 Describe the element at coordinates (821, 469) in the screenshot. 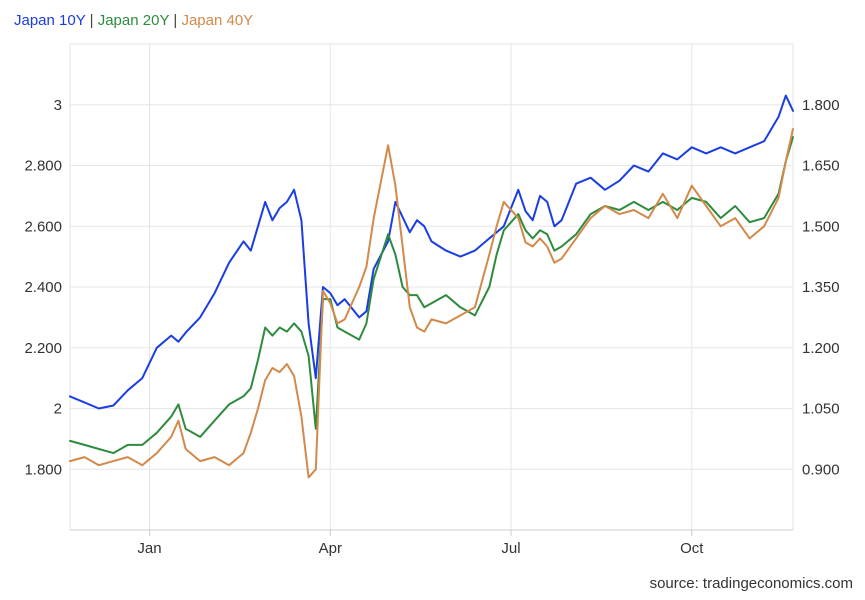

I see `right-axis-tick-label: 0.900` at that location.